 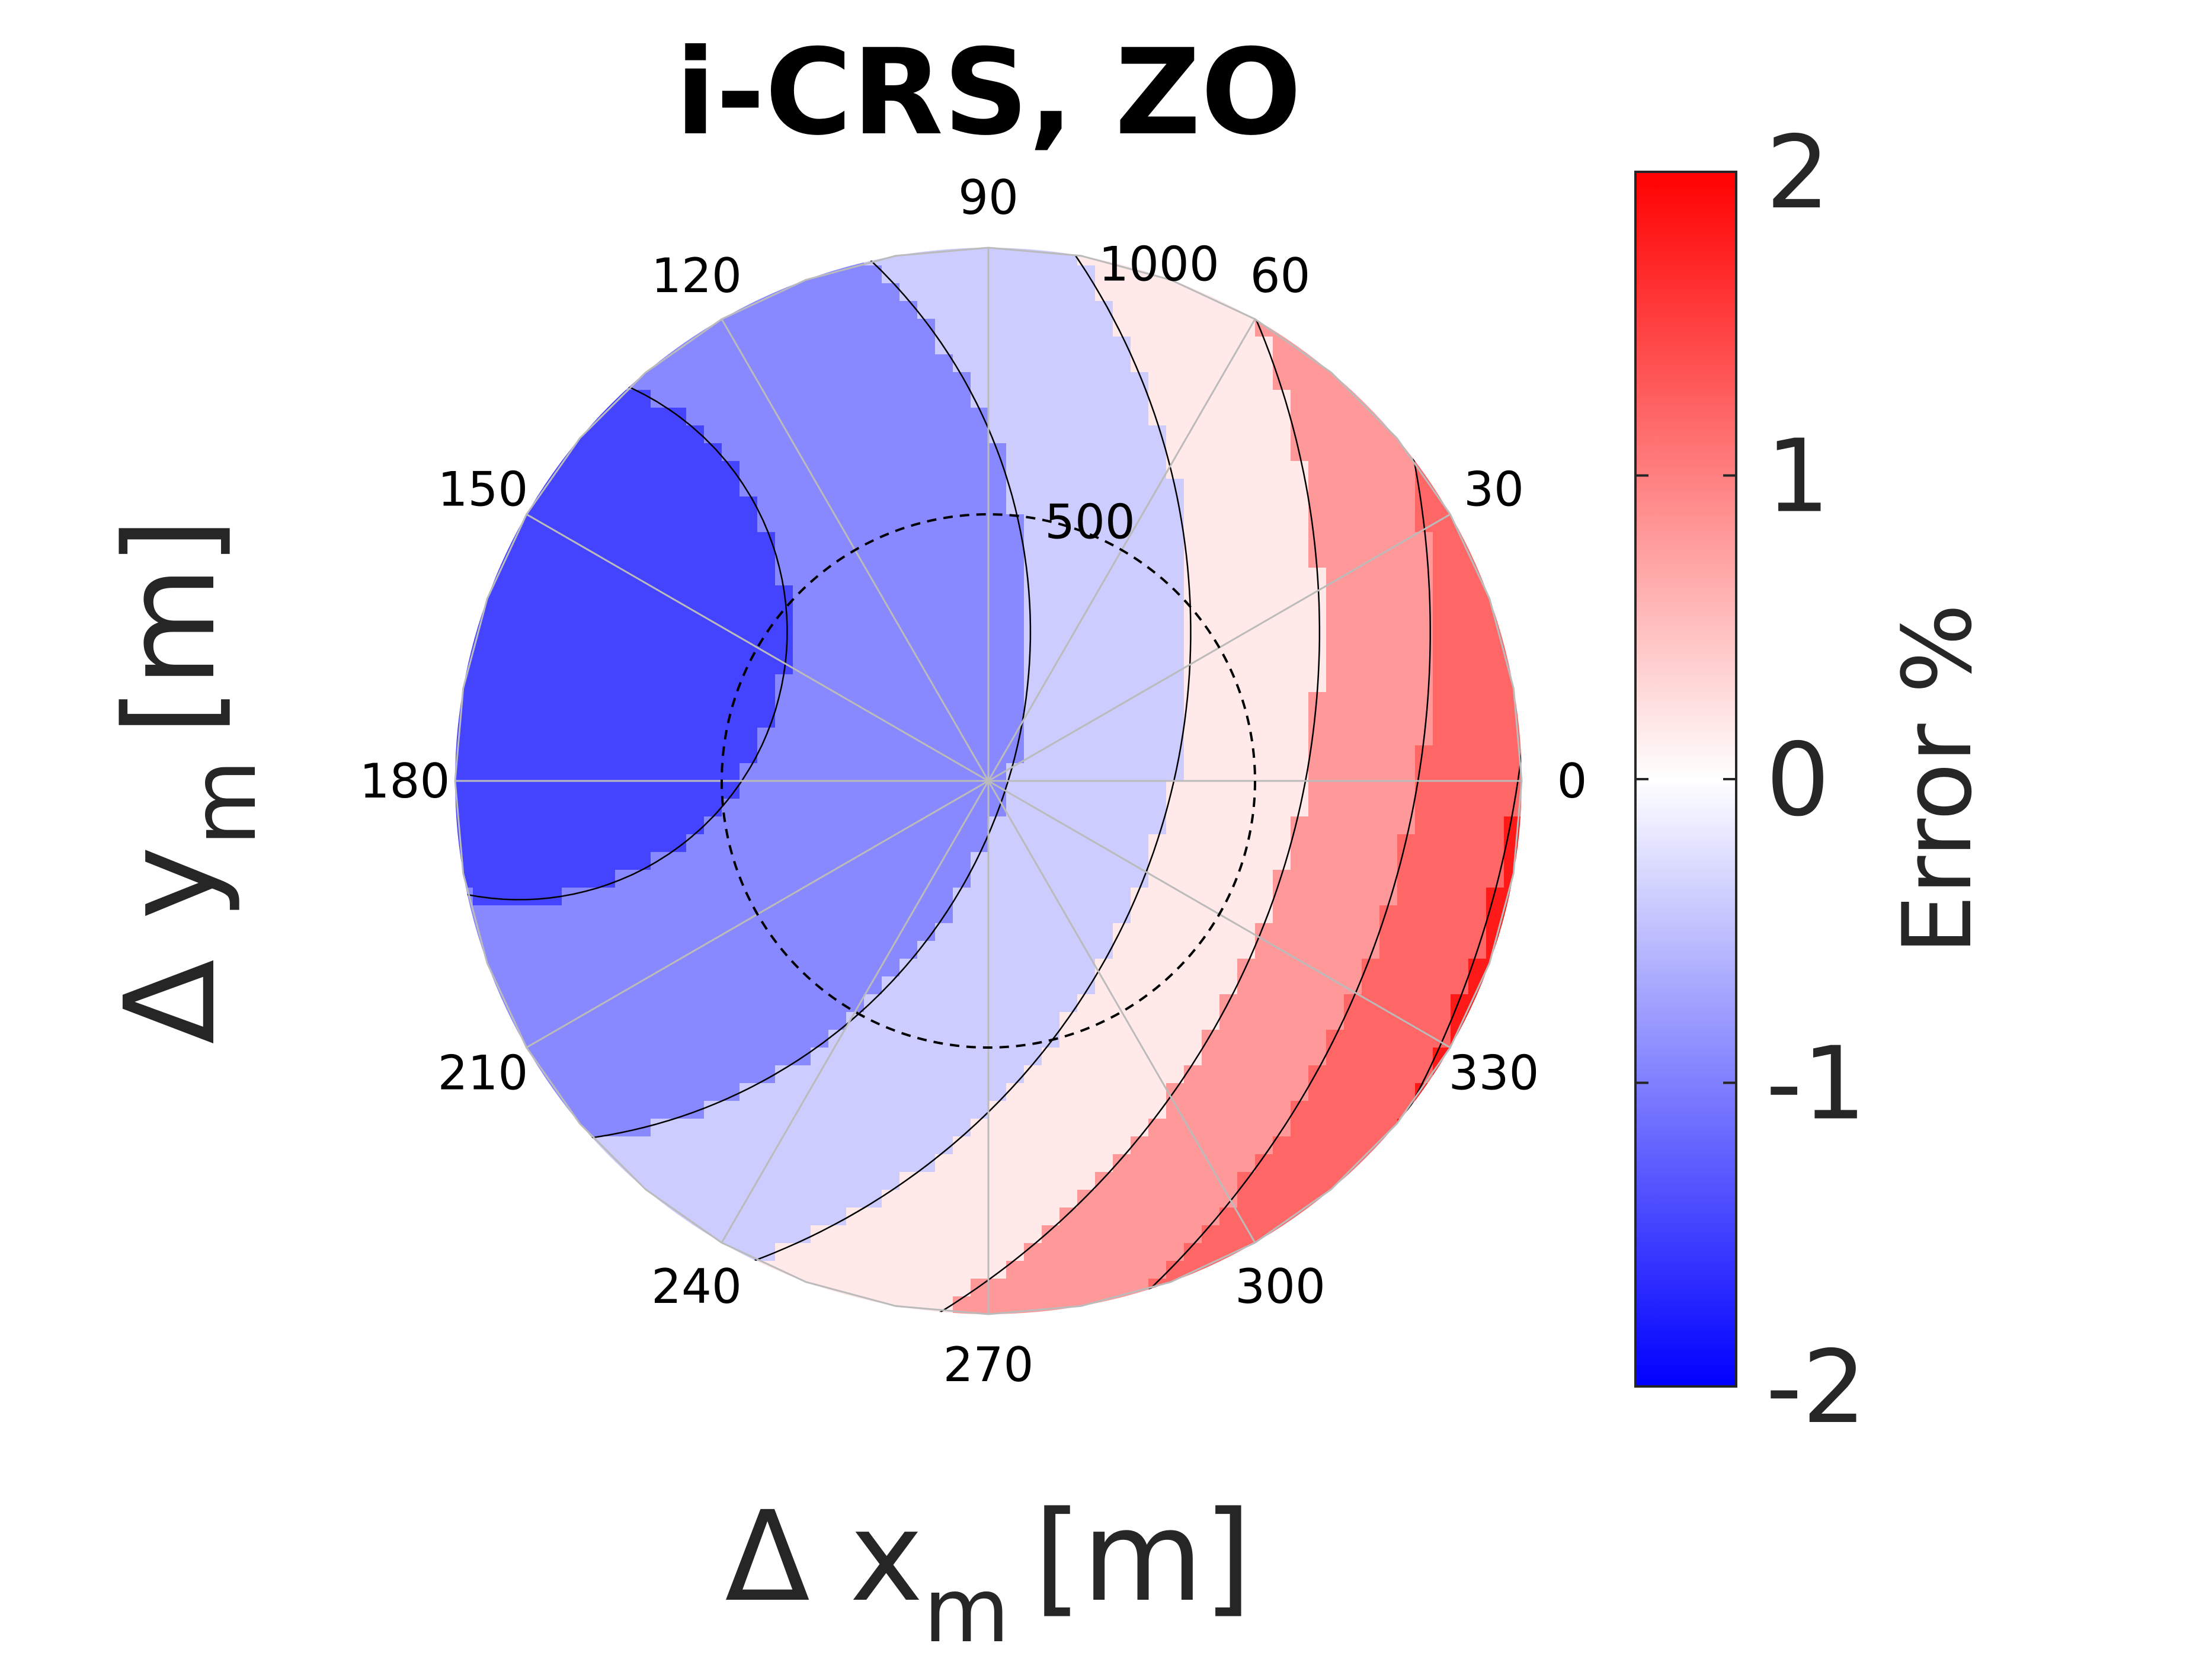 I want to click on angle-tick-label: 30, so click(x=1494, y=489).